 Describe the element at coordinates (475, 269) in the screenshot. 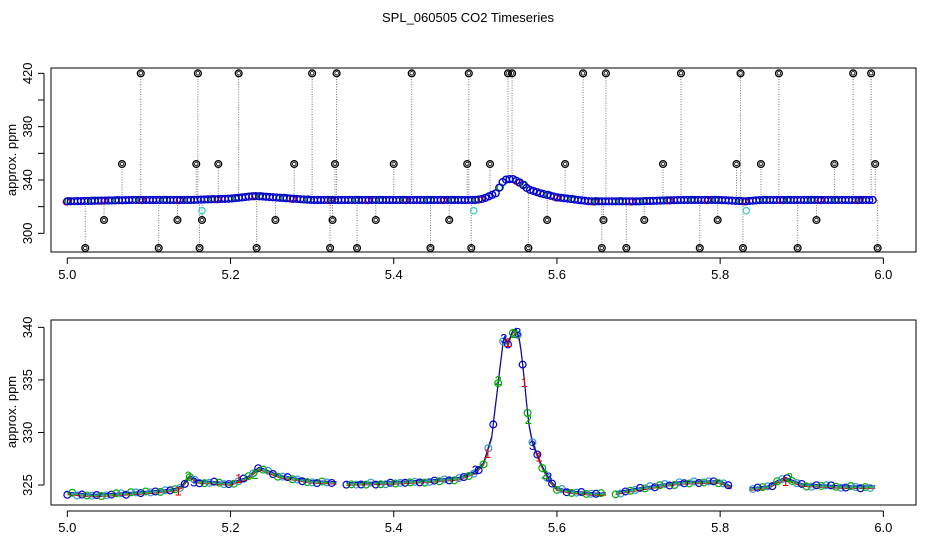

I see `top-x-axis: 5.0 5.2 5.4 5.6 5.8 6.0` at that location.